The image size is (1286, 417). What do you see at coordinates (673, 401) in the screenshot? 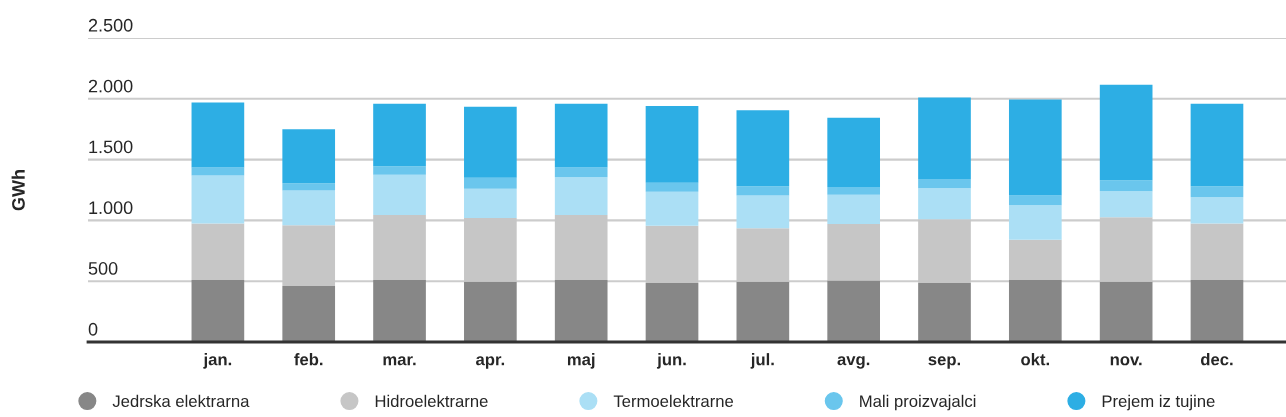
I see `legend-label: Termoelektrarne` at bounding box center [673, 401].